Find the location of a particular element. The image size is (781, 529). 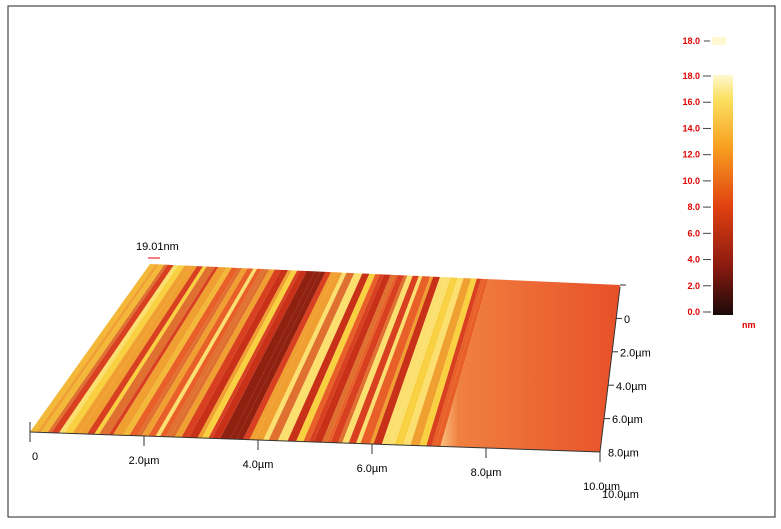

x-tick-label: 8.0µm is located at coordinates (486, 473).